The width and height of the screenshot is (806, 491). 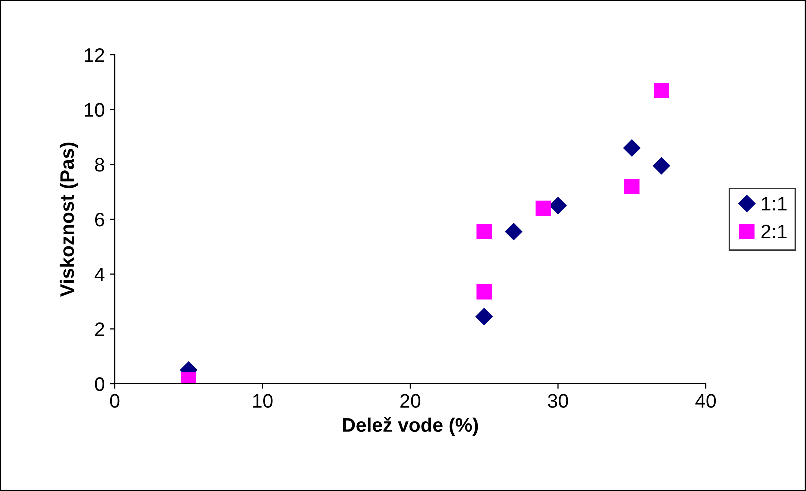 What do you see at coordinates (774, 204) in the screenshot?
I see `legend-label: 1:1` at bounding box center [774, 204].